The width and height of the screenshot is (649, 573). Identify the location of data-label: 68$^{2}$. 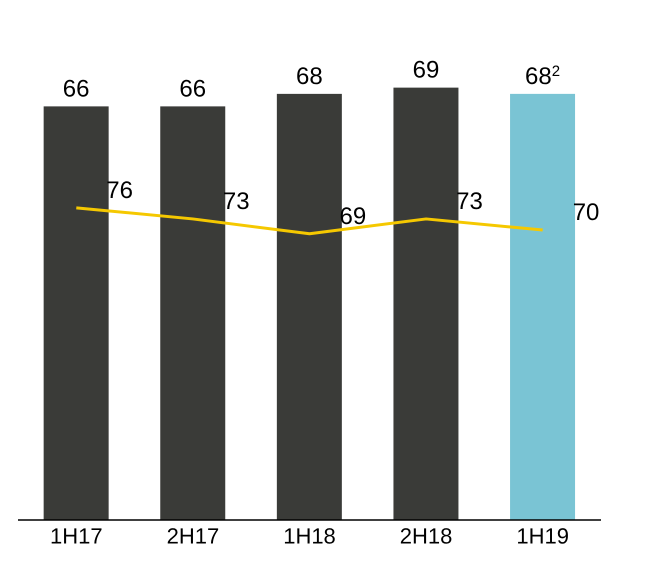
(542, 76).